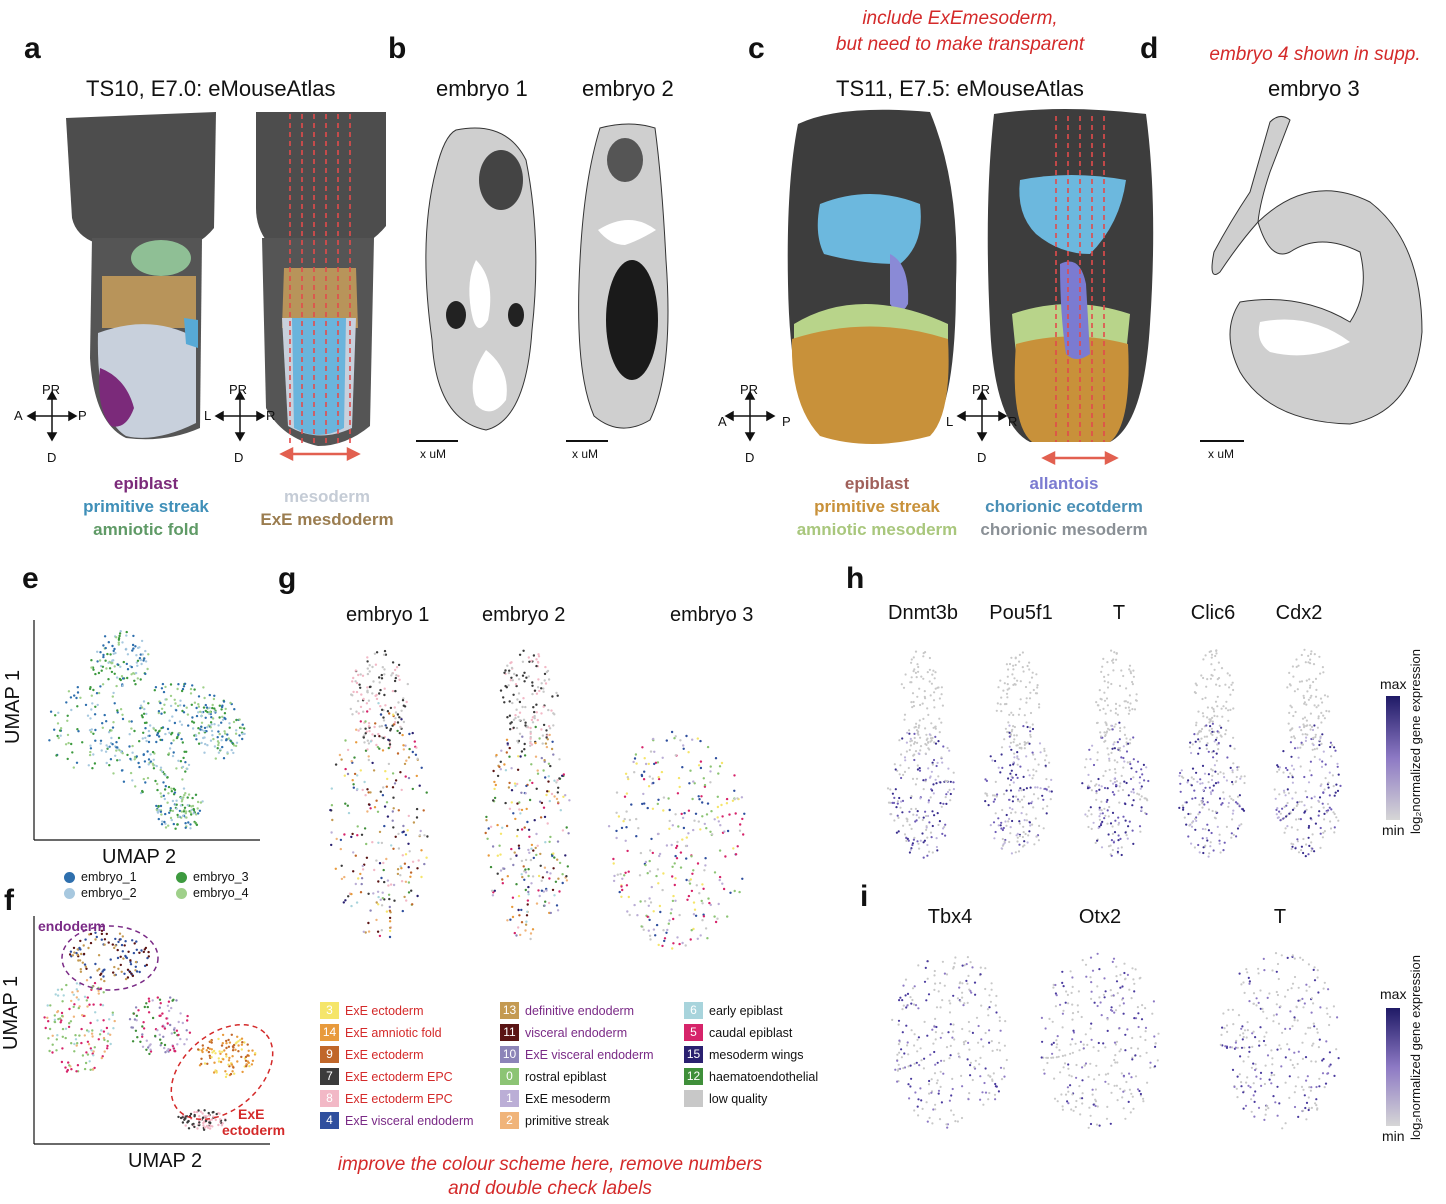 The height and width of the screenshot is (1204, 1446). What do you see at coordinates (100, 893) in the screenshot?
I see `embryo-legend-item: embryo_2` at bounding box center [100, 893].